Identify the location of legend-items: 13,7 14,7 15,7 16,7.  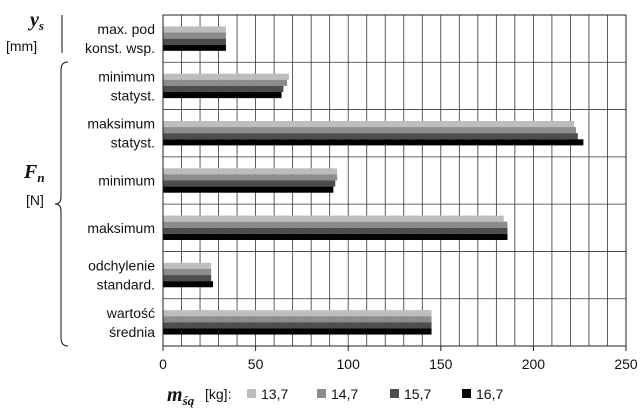
(375, 394).